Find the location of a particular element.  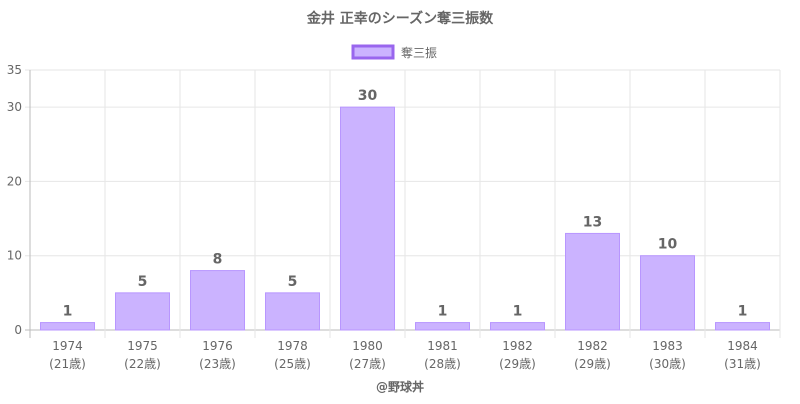

x-tick-age: (25歳) is located at coordinates (292, 364).